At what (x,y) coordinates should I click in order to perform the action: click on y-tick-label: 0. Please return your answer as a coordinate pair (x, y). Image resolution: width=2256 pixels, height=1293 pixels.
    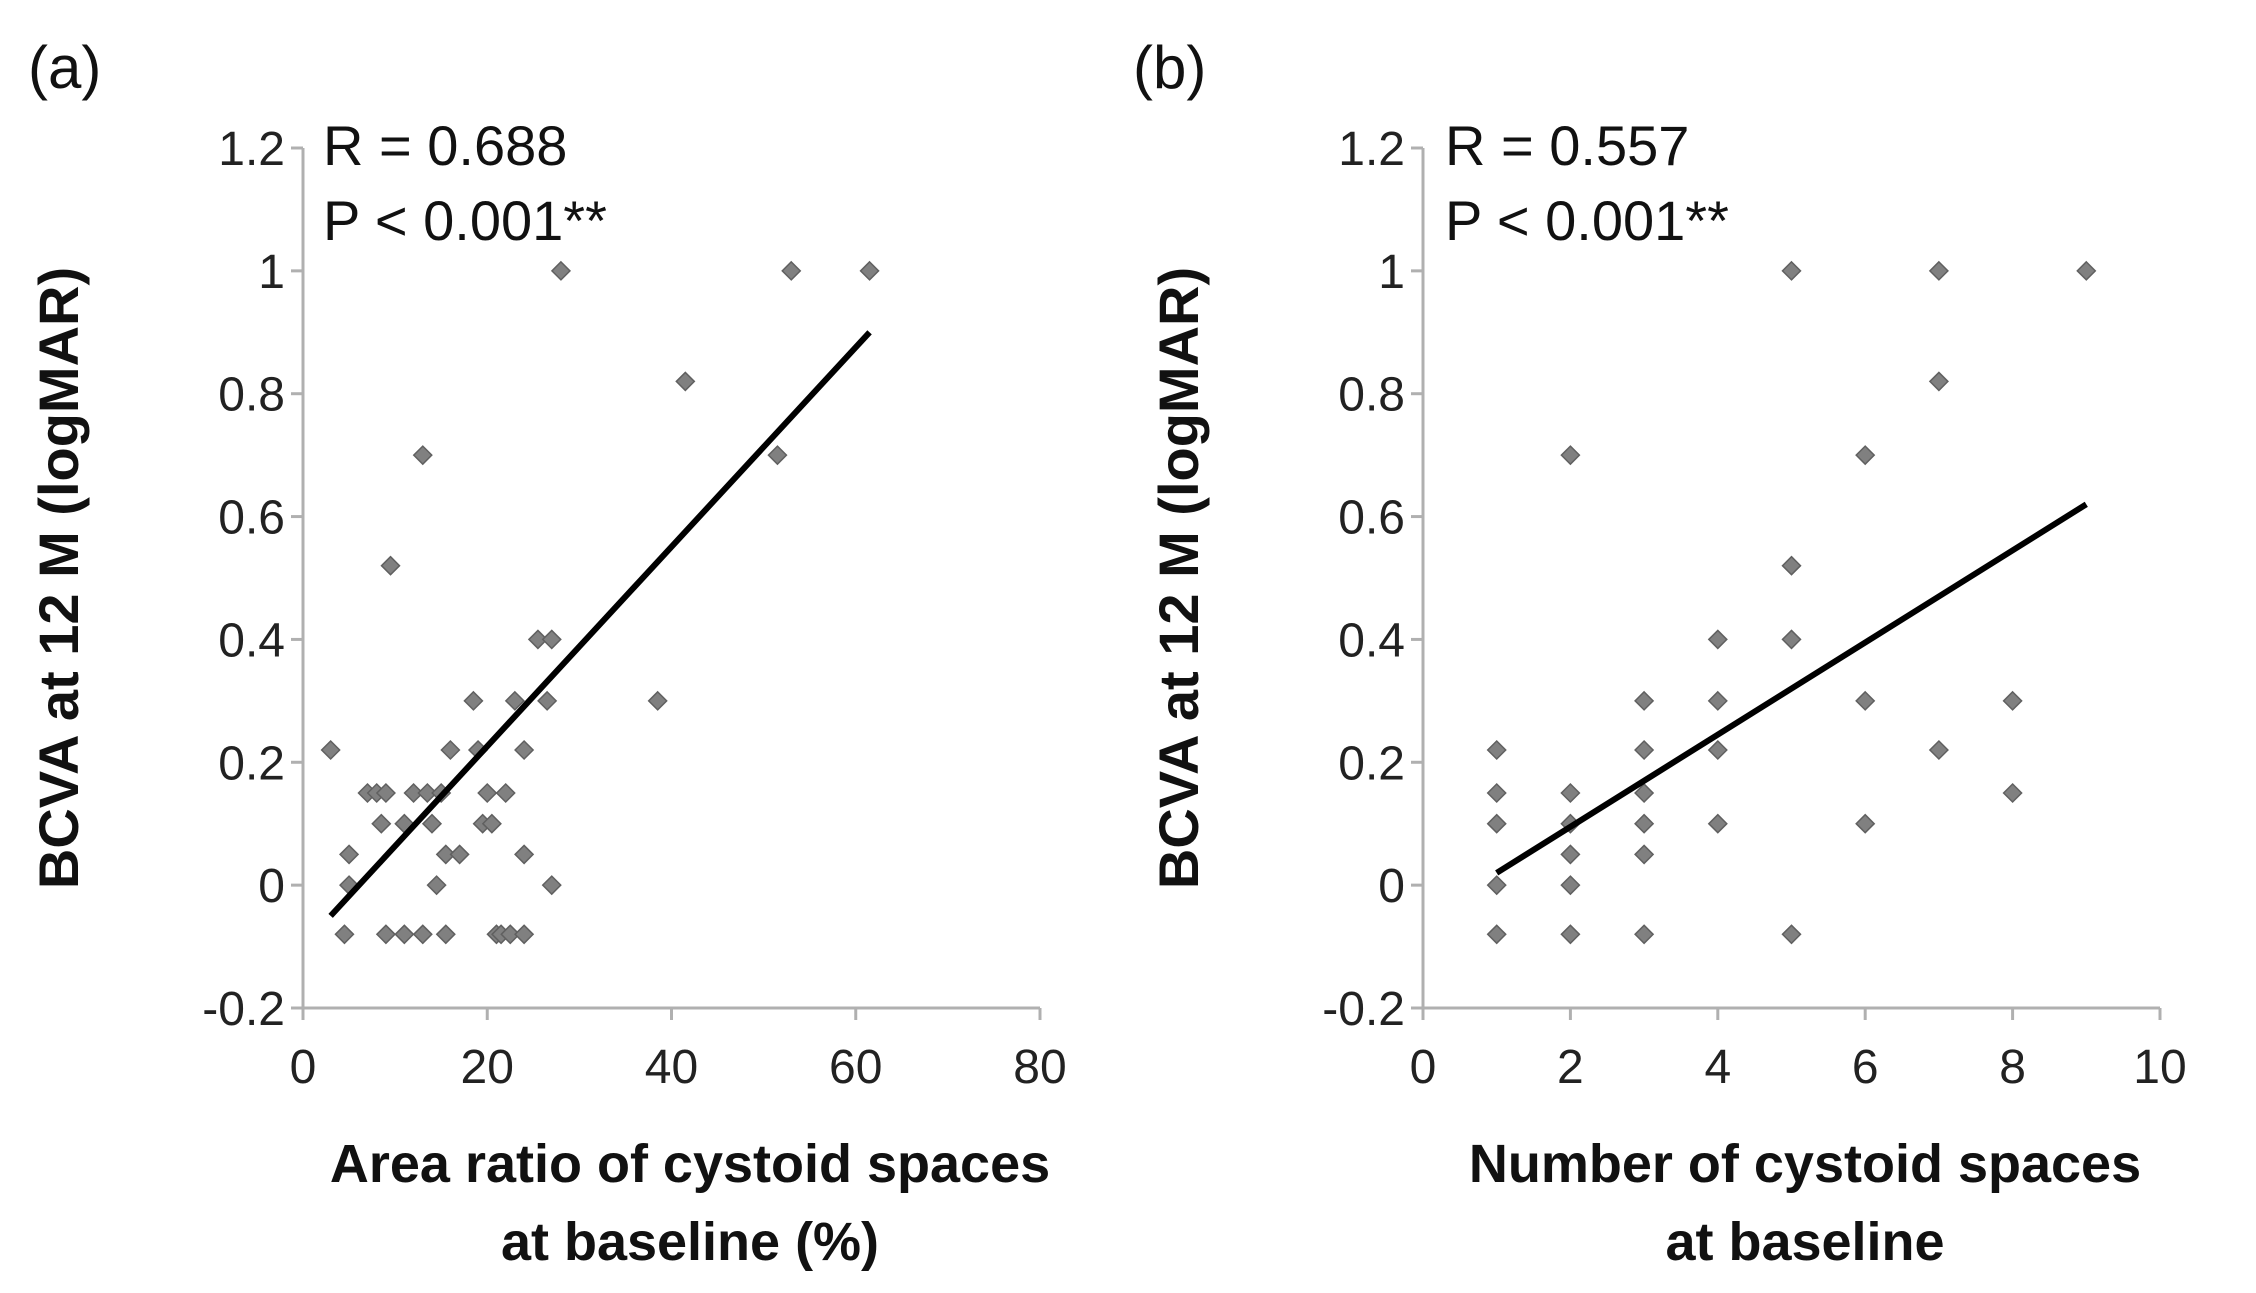
    Looking at the image, I should click on (1391, 886).